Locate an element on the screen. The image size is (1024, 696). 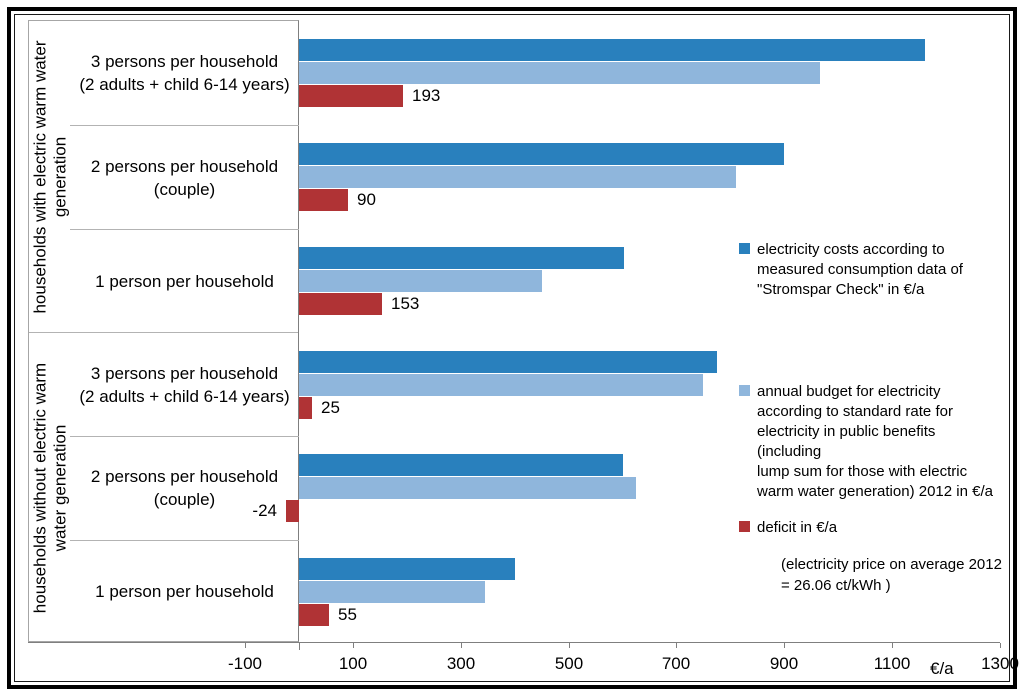
x-axis-zero-tick is located at coordinates (299, 646).